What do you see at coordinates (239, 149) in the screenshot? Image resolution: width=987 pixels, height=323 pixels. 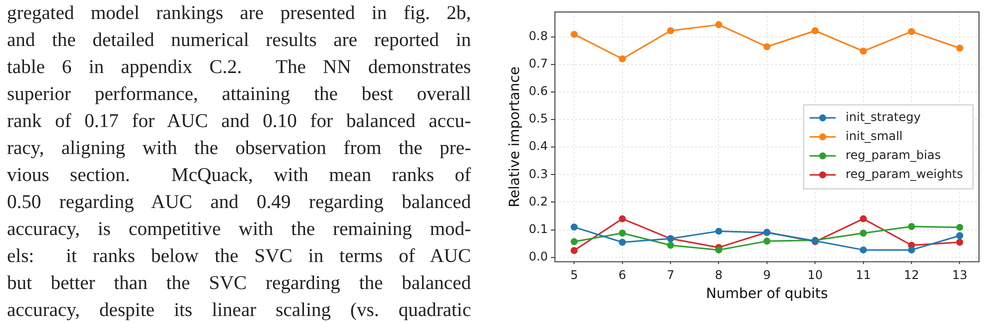 I see `text: racy, aligning with the observation from the pre-` at bounding box center [239, 149].